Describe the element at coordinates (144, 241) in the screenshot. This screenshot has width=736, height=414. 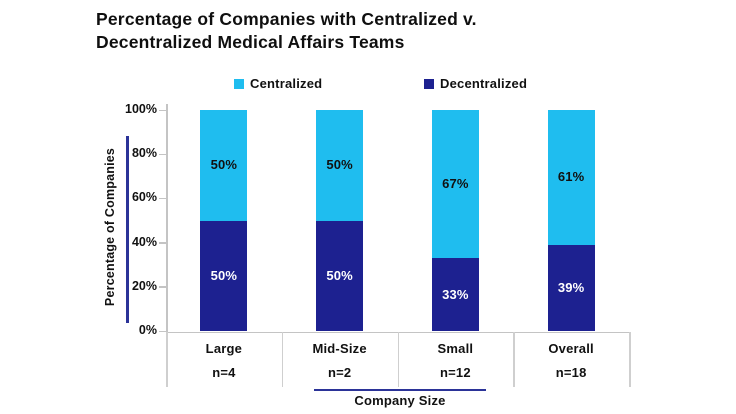
I see `y-tick-label: 40%` at that location.